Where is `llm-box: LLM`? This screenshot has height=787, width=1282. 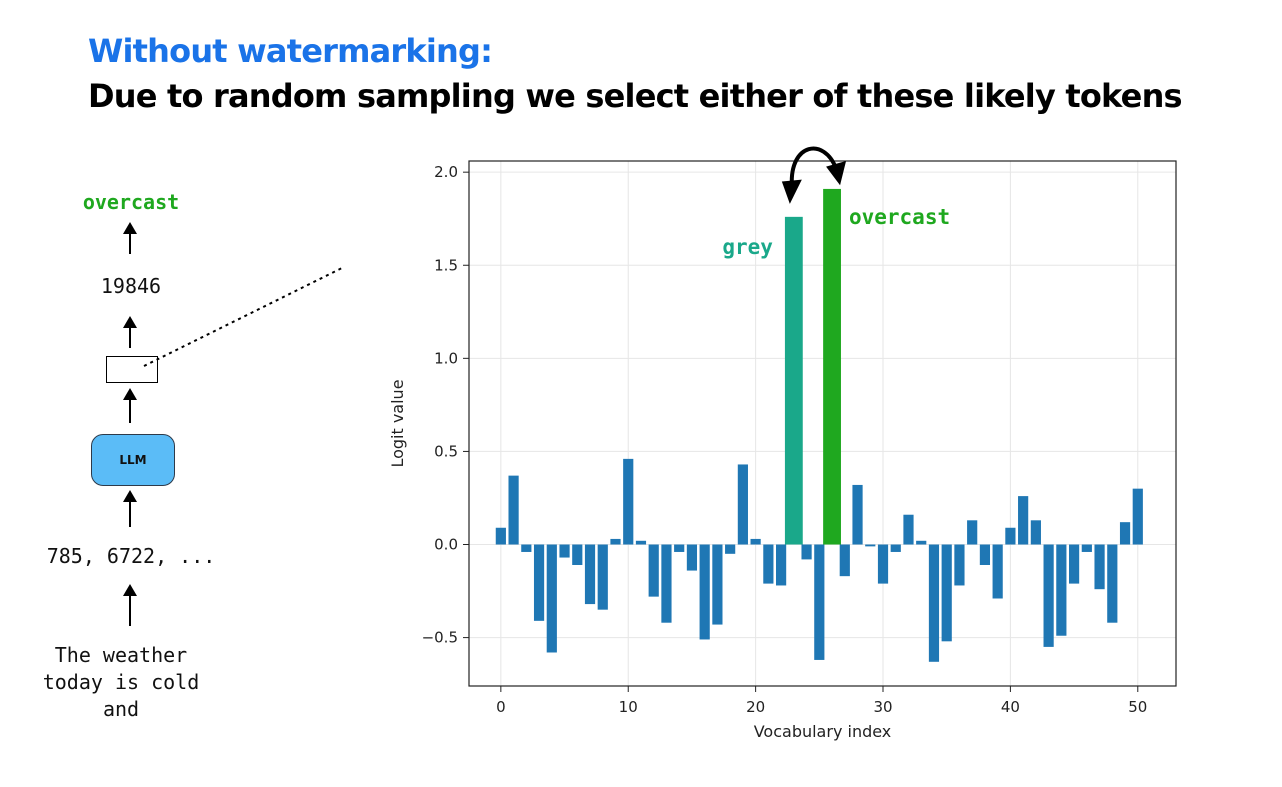
llm-box: LLM is located at coordinates (133, 460).